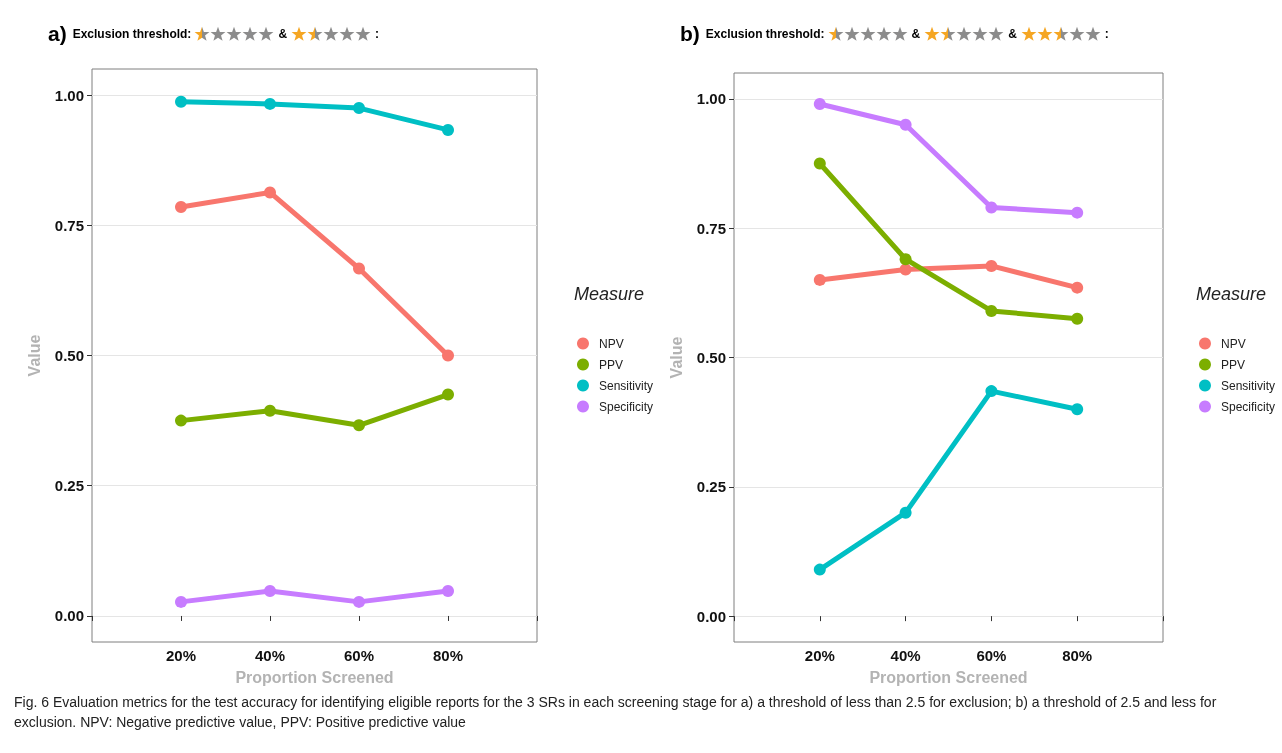 The height and width of the screenshot is (753, 1282). Describe the element at coordinates (616, 712) in the screenshot. I see `caption: Fig. 6 Evaluation metrics for the test accuracy for identifying eligible reports for the 3 SRs in each screening stage for a) a threshold of less than 2.5 for exclusion; b) a threshold of 2.5 and less for exclusion. NPV: Negative predictive value, PPV: Positive predictive value` at that location.